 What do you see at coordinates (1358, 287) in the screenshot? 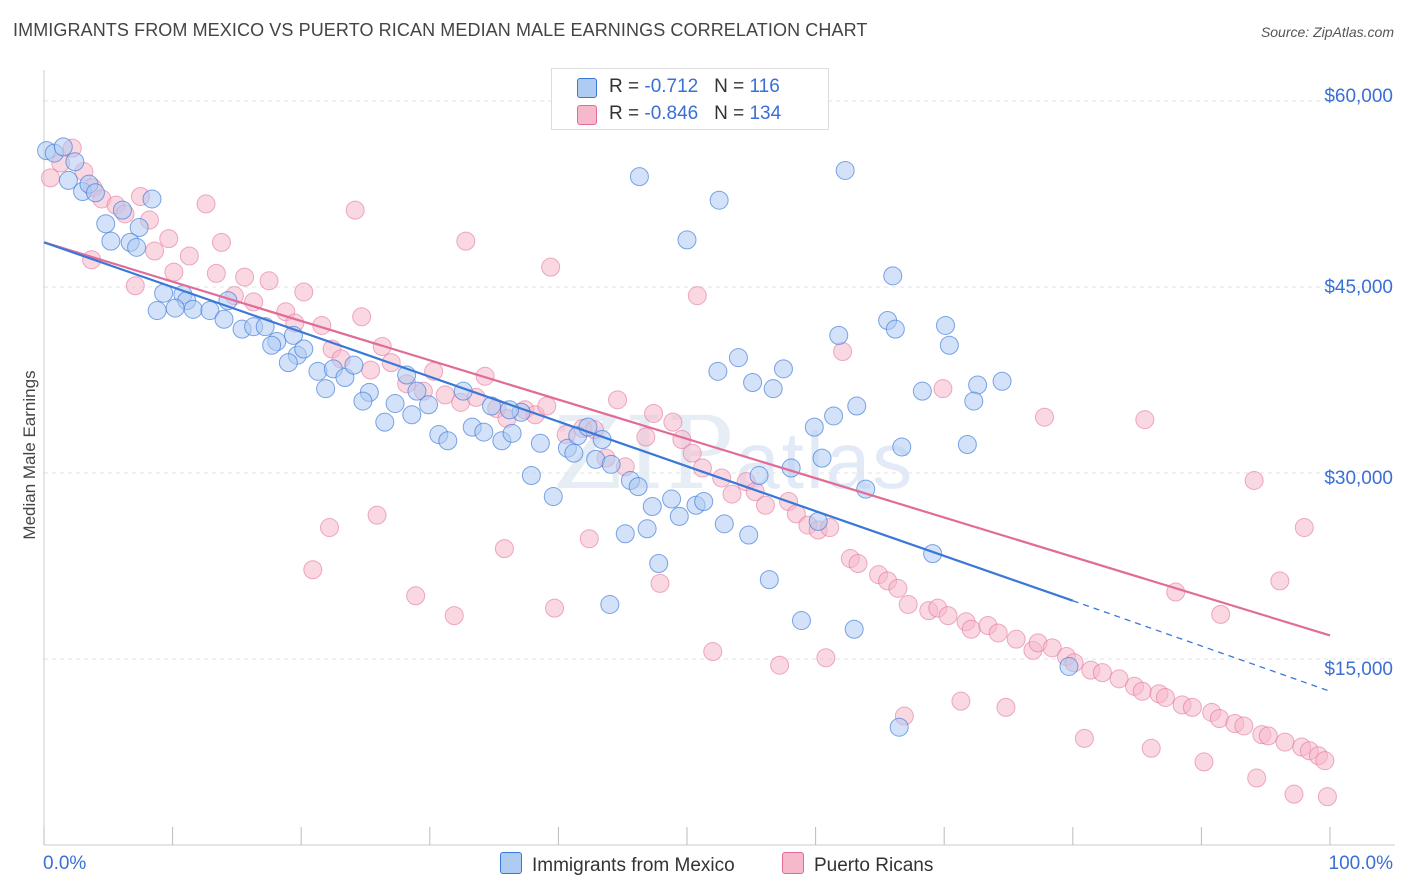
I see `y-tick-label: $45,000` at bounding box center [1358, 287].